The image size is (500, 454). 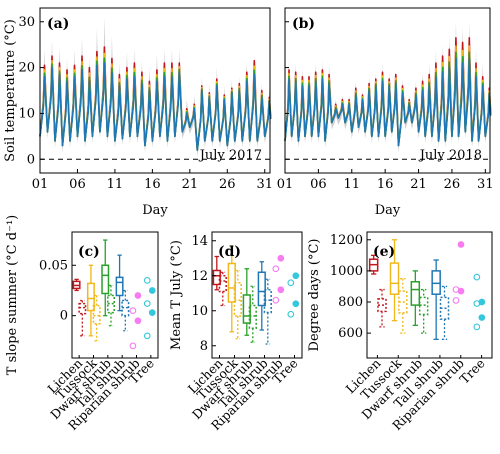 I want to click on panel-label: (d), so click(x=229, y=252).